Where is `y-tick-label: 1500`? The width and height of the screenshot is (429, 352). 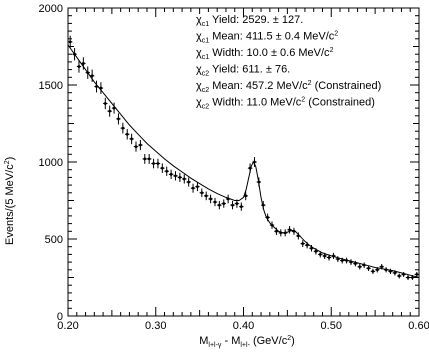
y-tick-label: 1500 is located at coordinates (51, 86).